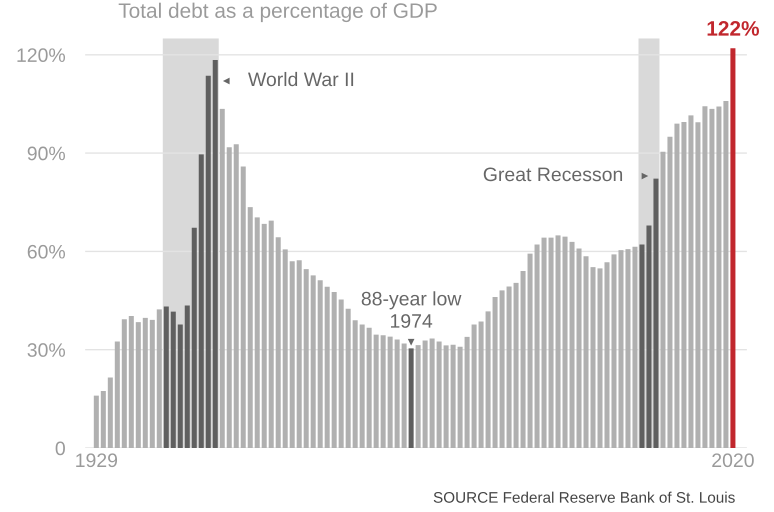 The width and height of the screenshot is (774, 512). I want to click on y-tick-label: 0, so click(60, 448).